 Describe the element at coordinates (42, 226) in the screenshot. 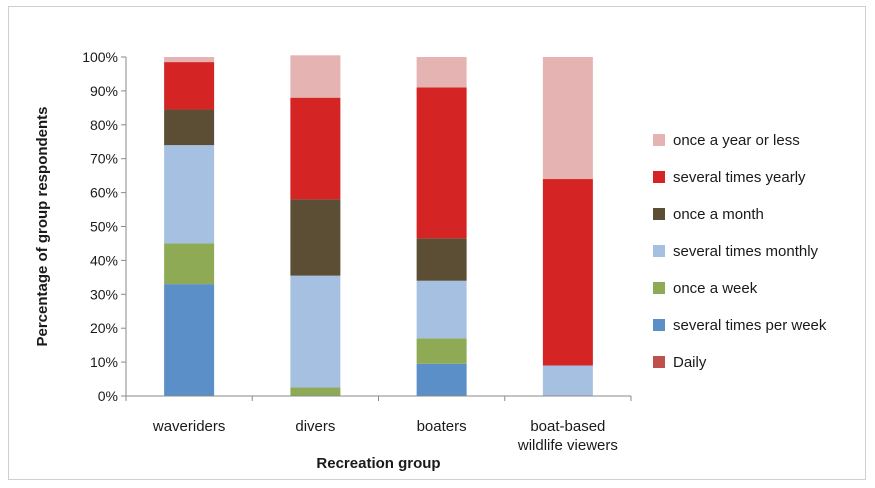

I see `y-axis-title: Percentage of group respondents` at that location.